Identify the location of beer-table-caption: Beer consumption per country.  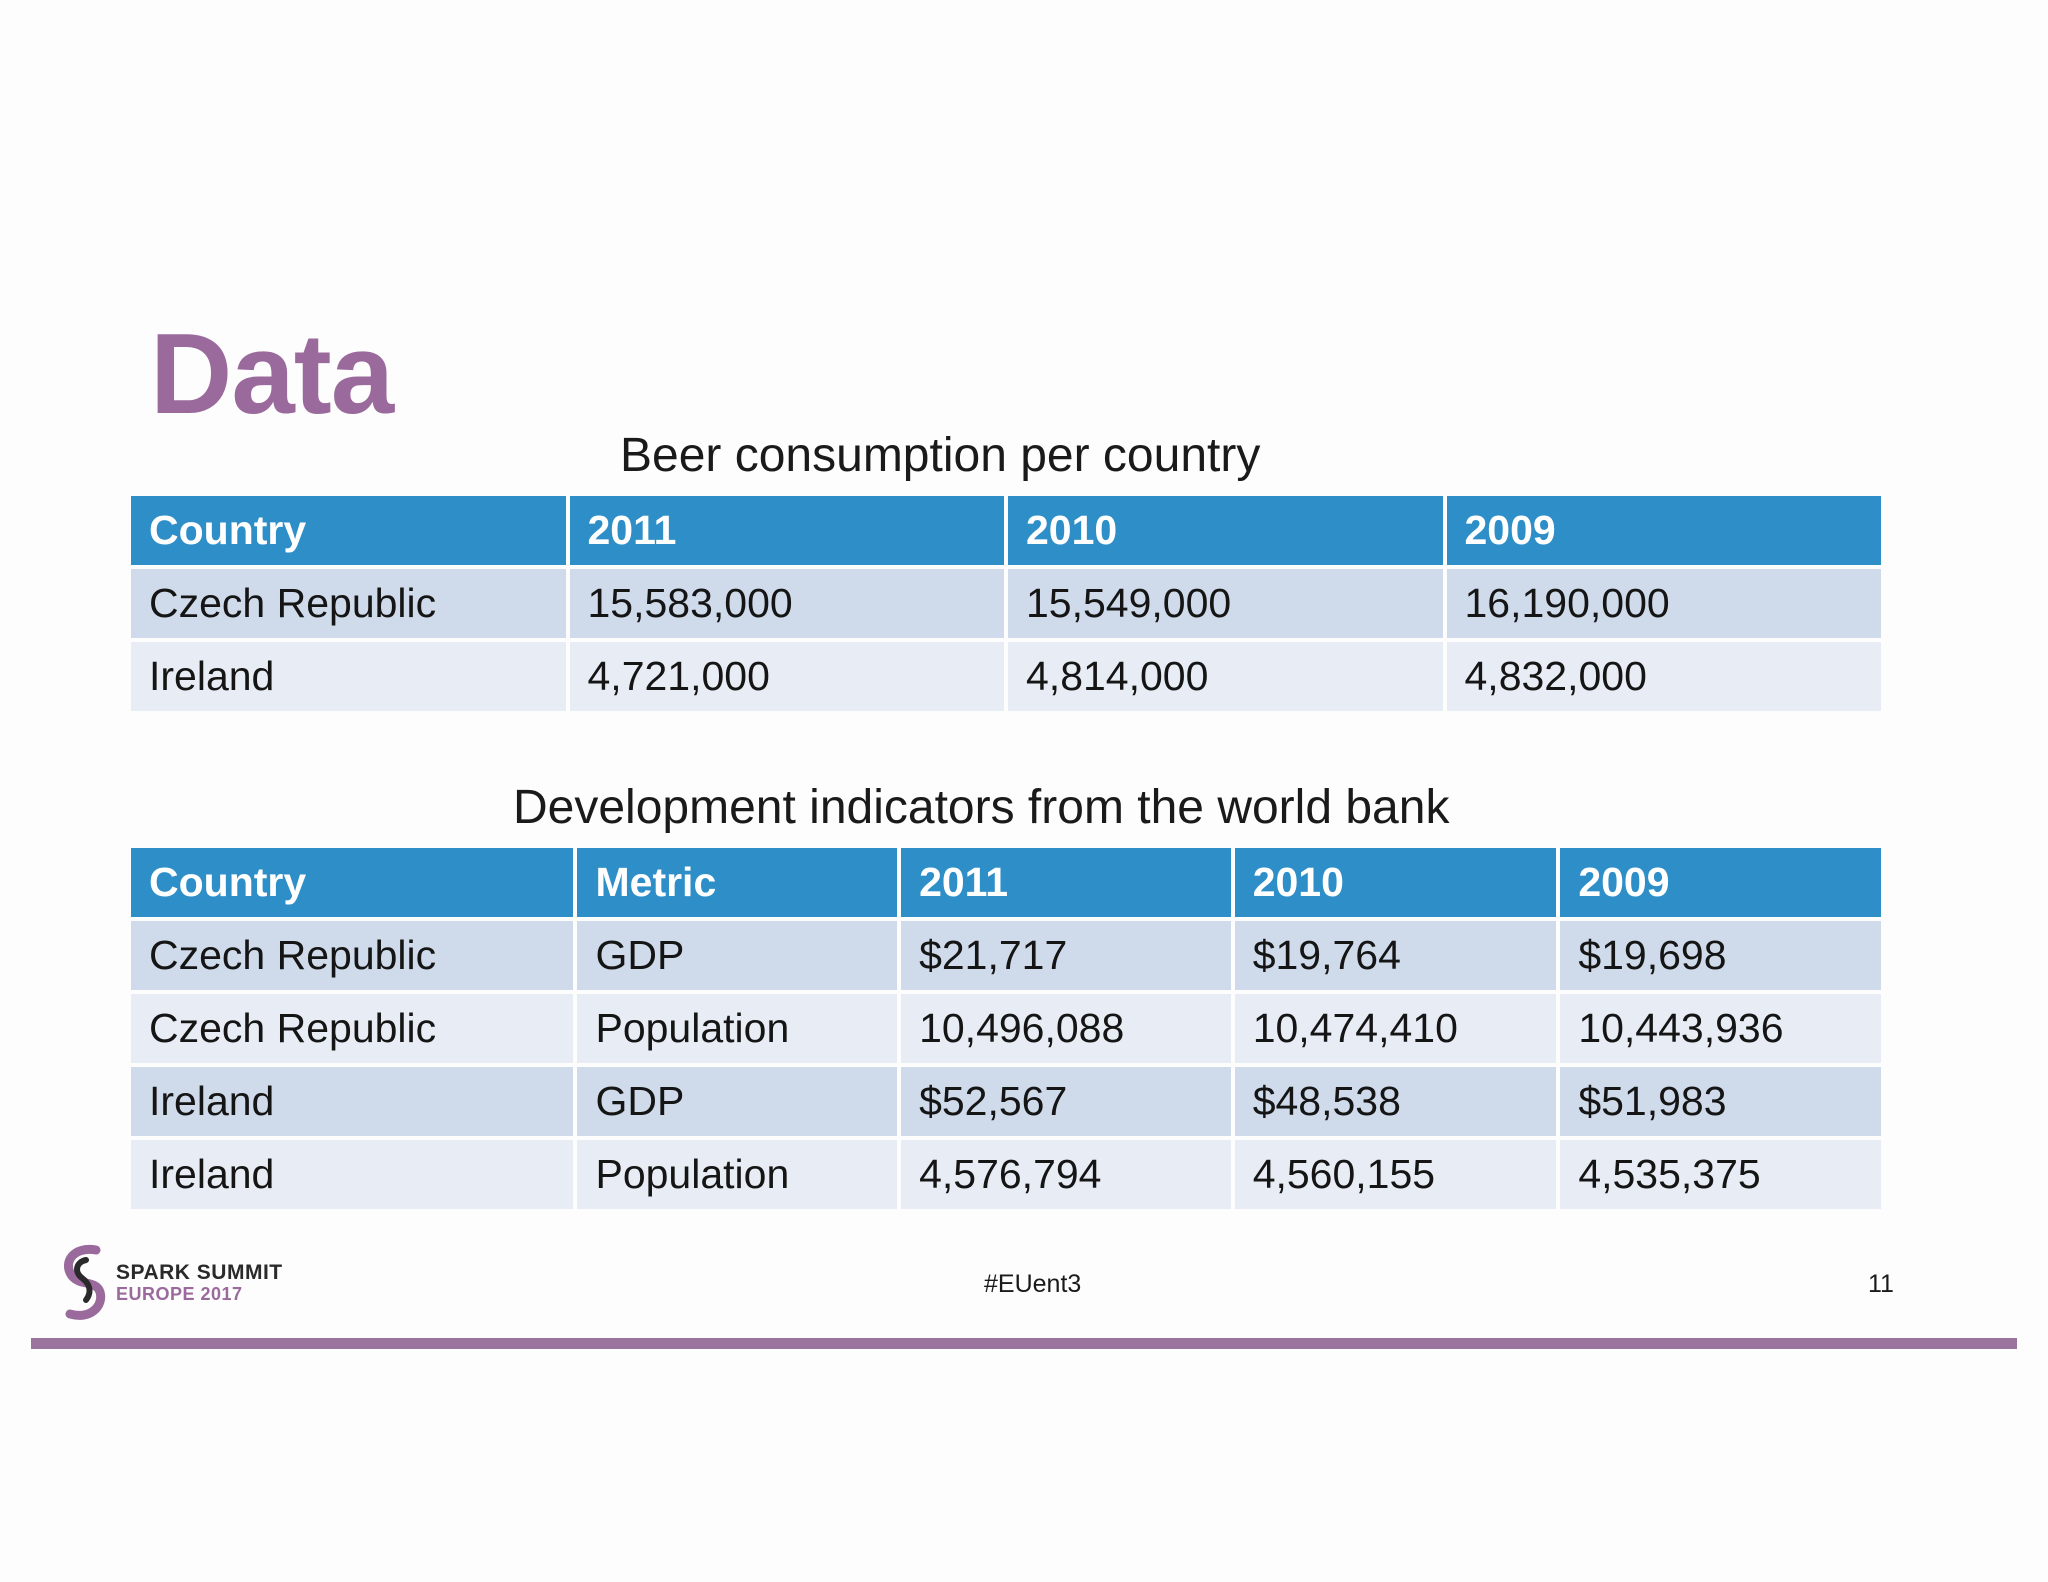
(940, 455).